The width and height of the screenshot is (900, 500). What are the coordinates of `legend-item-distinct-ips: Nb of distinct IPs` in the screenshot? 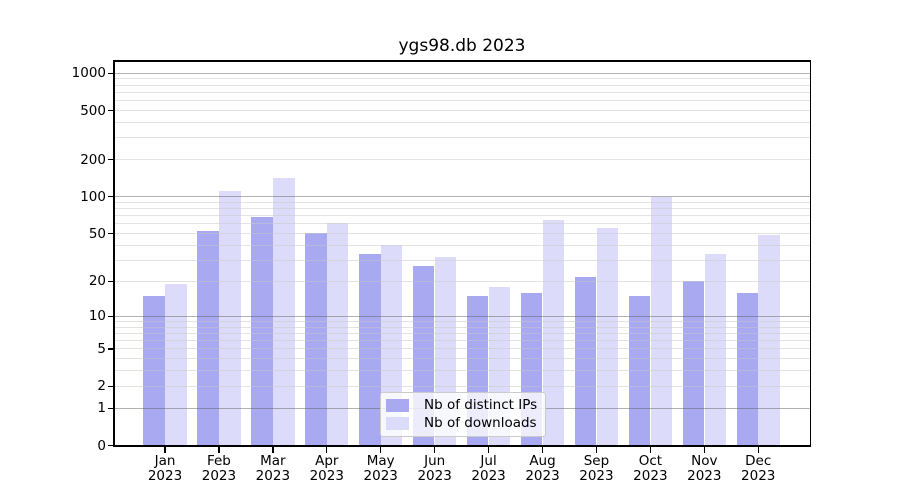 It's located at (462, 405).